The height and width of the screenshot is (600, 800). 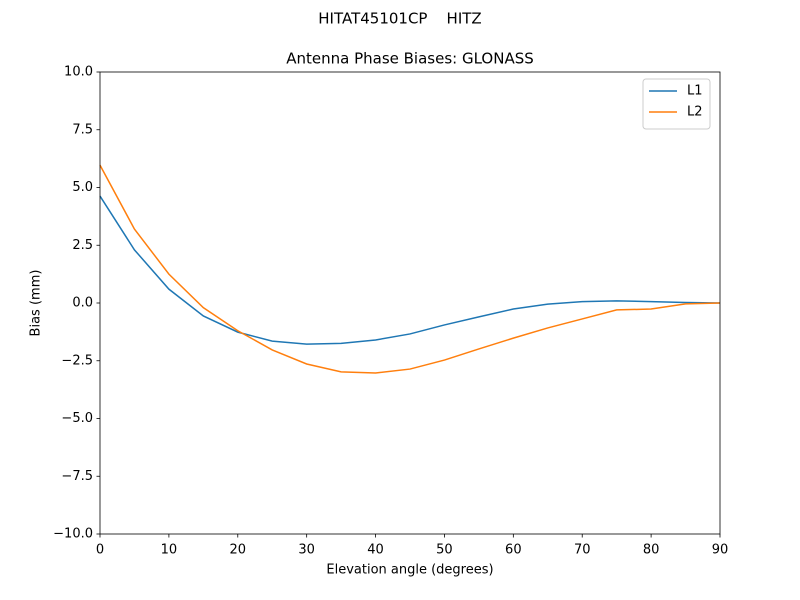 What do you see at coordinates (651, 550) in the screenshot?
I see `x-tick-label: 80` at bounding box center [651, 550].